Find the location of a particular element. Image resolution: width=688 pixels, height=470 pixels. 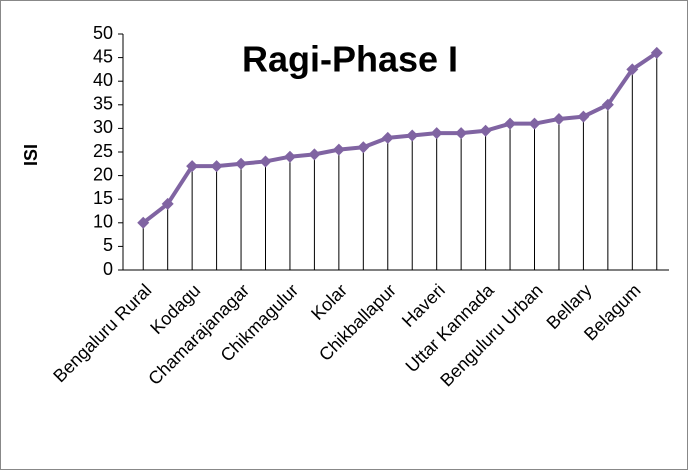

y-tick-label: 25 is located at coordinates (103, 151).